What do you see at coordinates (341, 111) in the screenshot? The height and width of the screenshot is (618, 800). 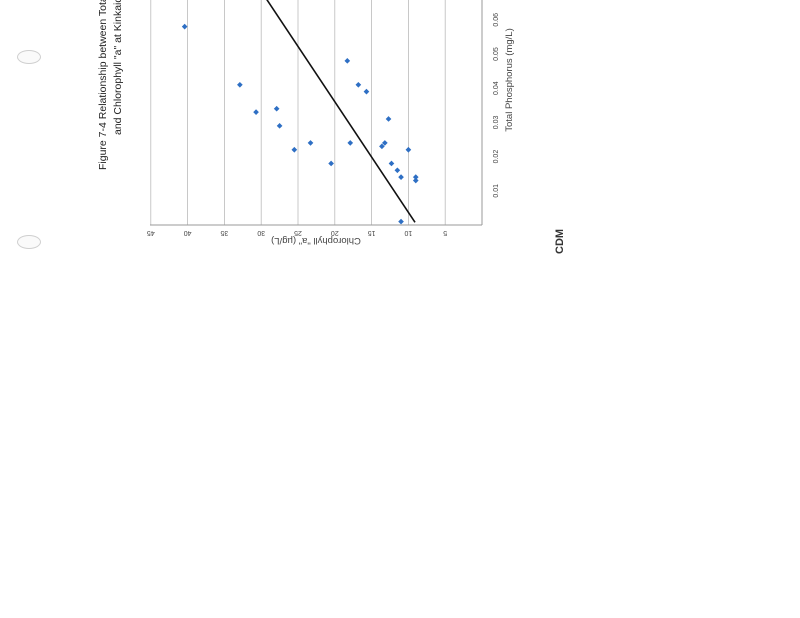 I see `trendline` at bounding box center [341, 111].